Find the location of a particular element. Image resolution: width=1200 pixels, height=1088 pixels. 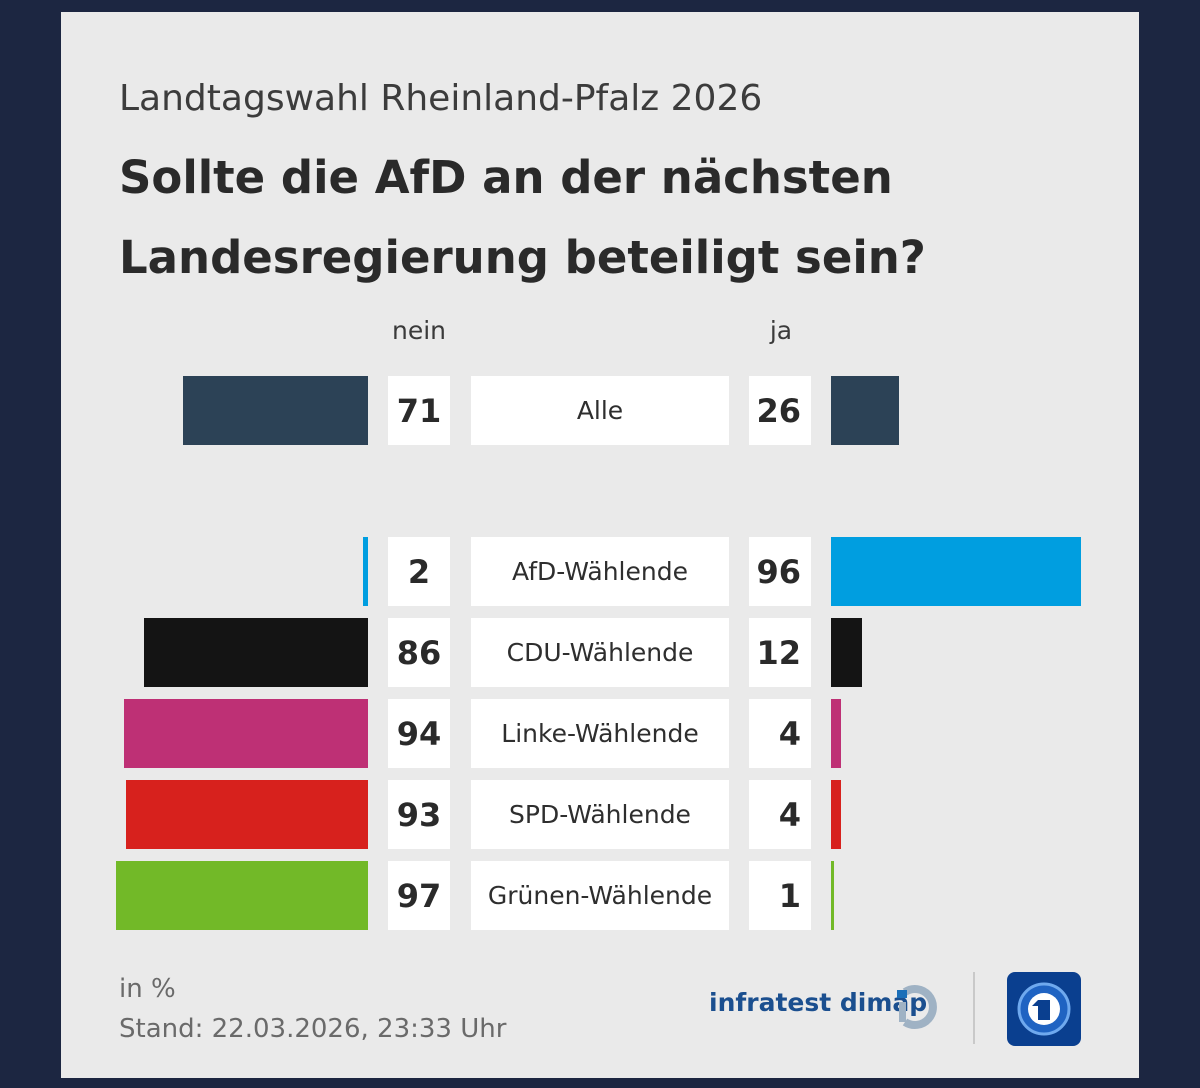

value-nein-cdu-w-hlende: 86 is located at coordinates (419, 652).